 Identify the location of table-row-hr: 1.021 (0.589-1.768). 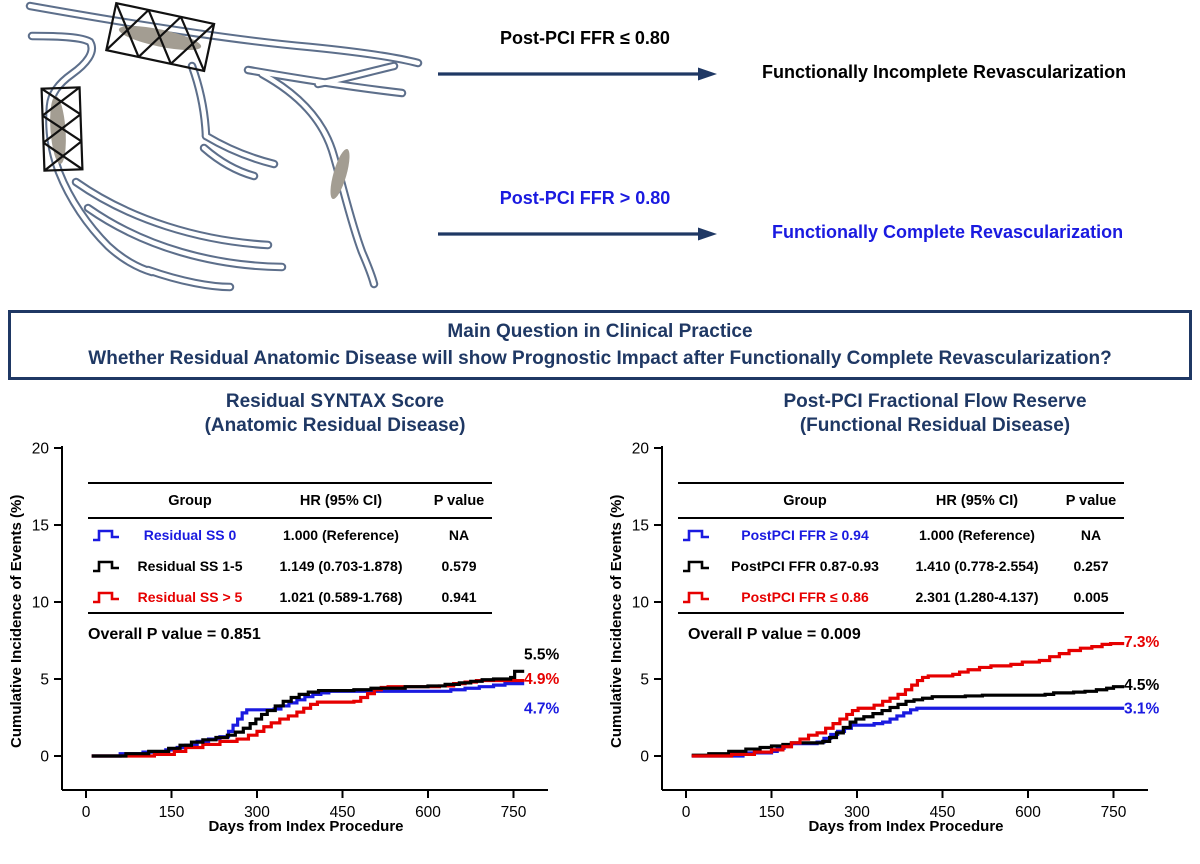
(341, 596).